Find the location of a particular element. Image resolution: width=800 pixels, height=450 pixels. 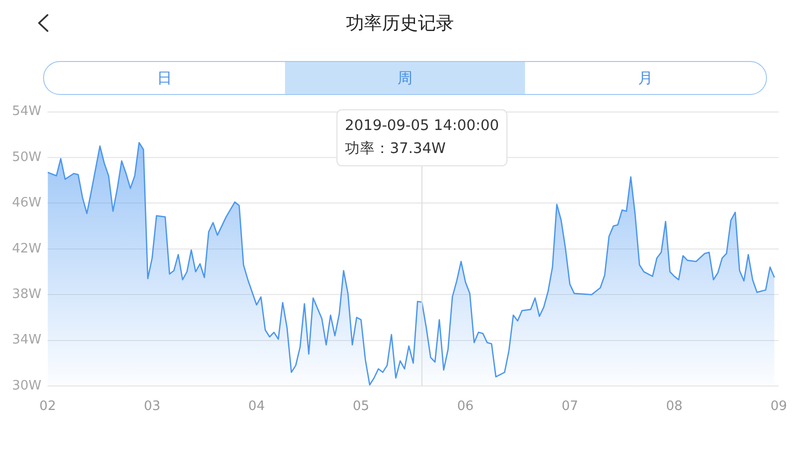

chart-title: 功率历史记录 is located at coordinates (400, 24).